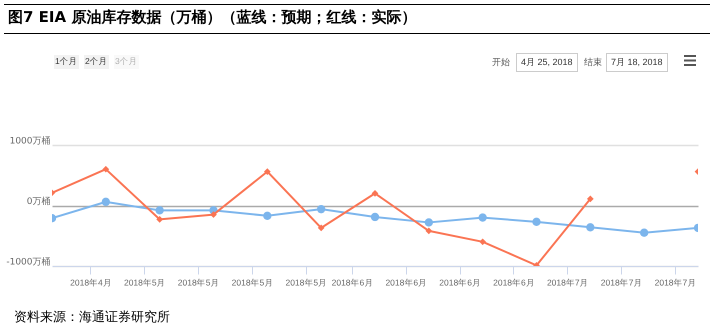 The width and height of the screenshot is (714, 328). I want to click on x-tick-label: 2018年4月, so click(91, 283).